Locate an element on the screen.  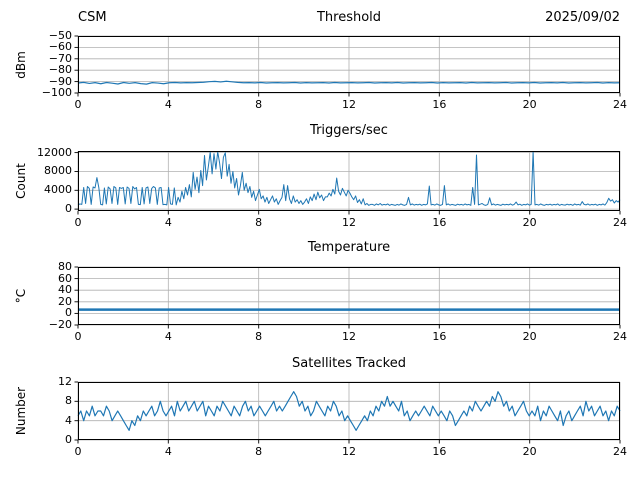
triggers-title-row: Triggers/sec is located at coordinates (349, 131).